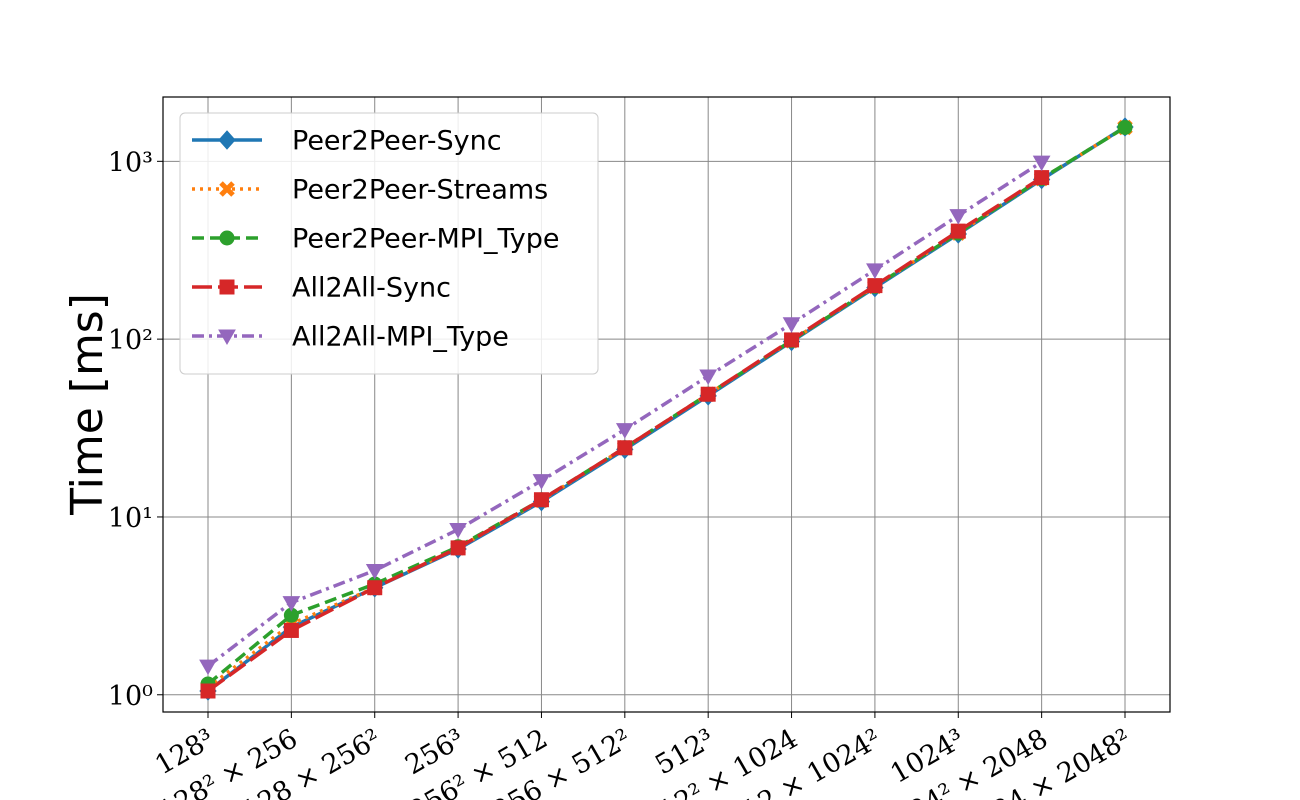 This screenshot has width=1300, height=800. I want to click on y-tick-label: 10², so click(130, 340).